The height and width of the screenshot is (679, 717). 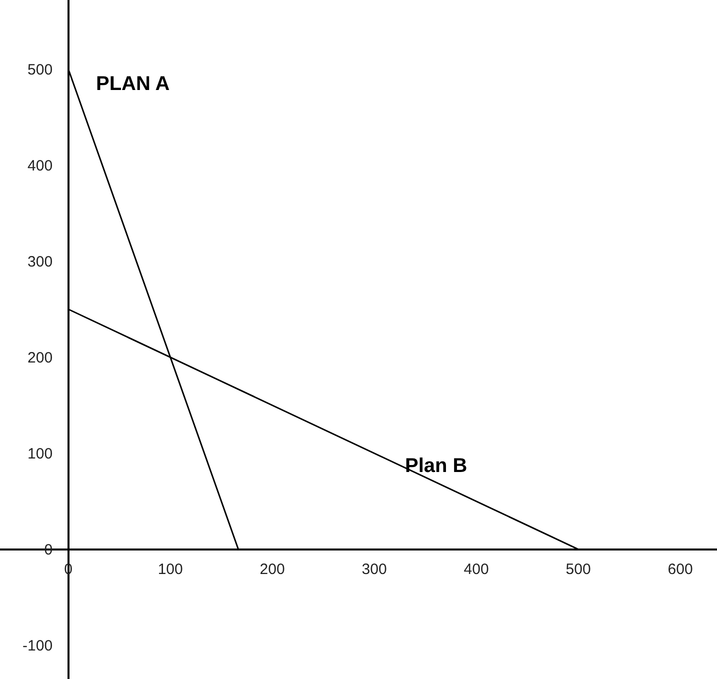 I want to click on y-tick-label: 300, so click(x=40, y=261).